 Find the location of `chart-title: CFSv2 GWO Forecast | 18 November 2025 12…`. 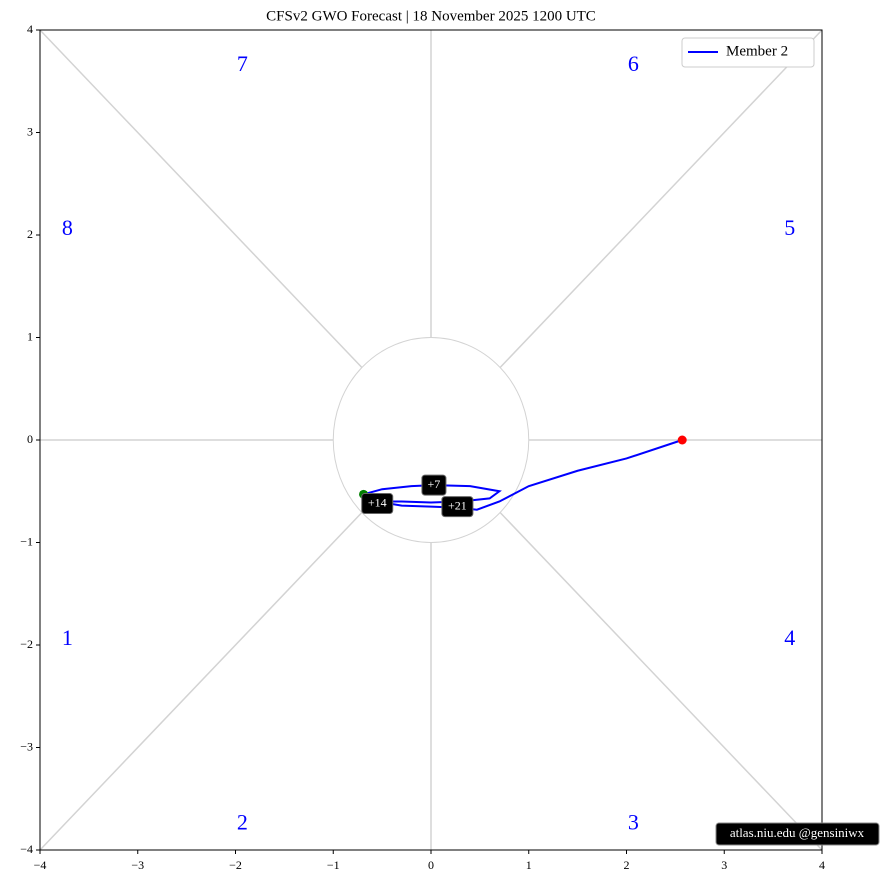

chart-title: CFSv2 GWO Forecast | 18 November 2025 12… is located at coordinates (431, 16).